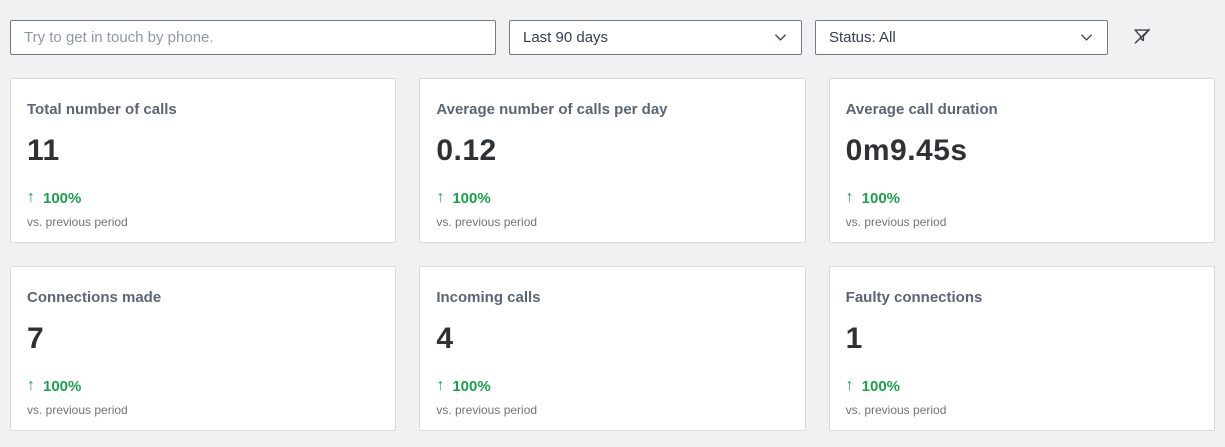  I want to click on card-value: 11, so click(43, 150).